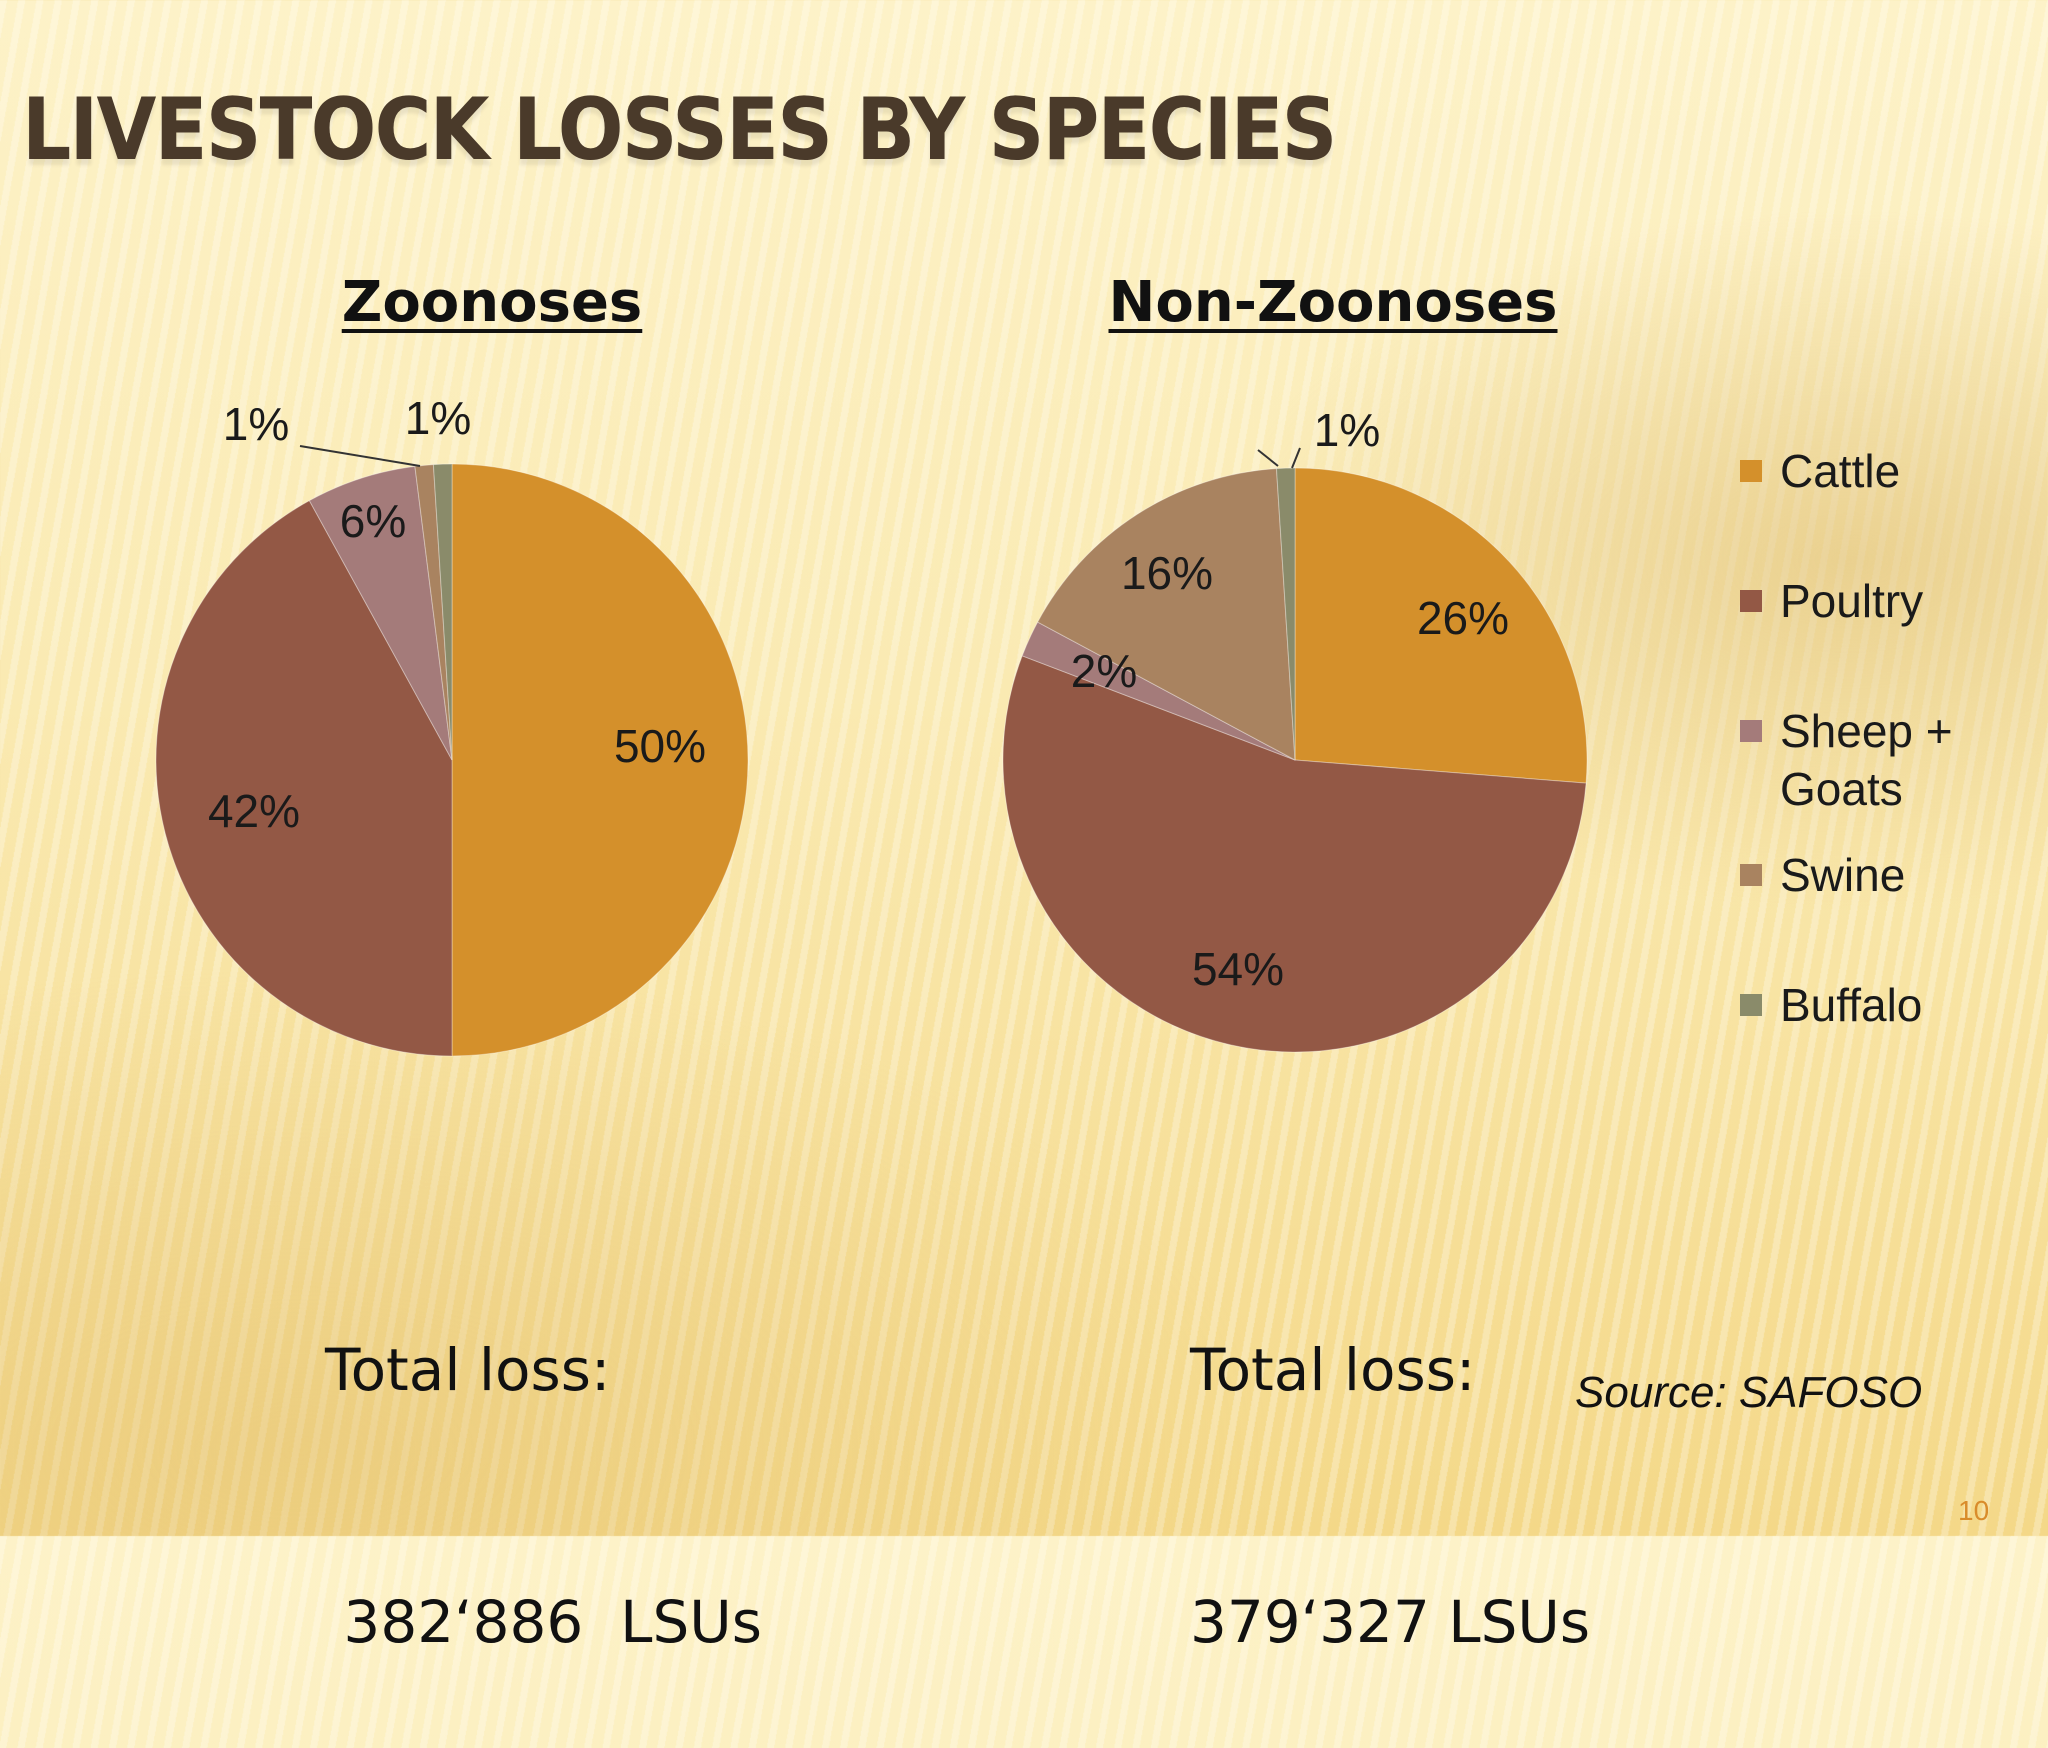 This screenshot has width=2048, height=1748. What do you see at coordinates (1852, 601) in the screenshot?
I see `legend-label-poultry: Poultry` at bounding box center [1852, 601].